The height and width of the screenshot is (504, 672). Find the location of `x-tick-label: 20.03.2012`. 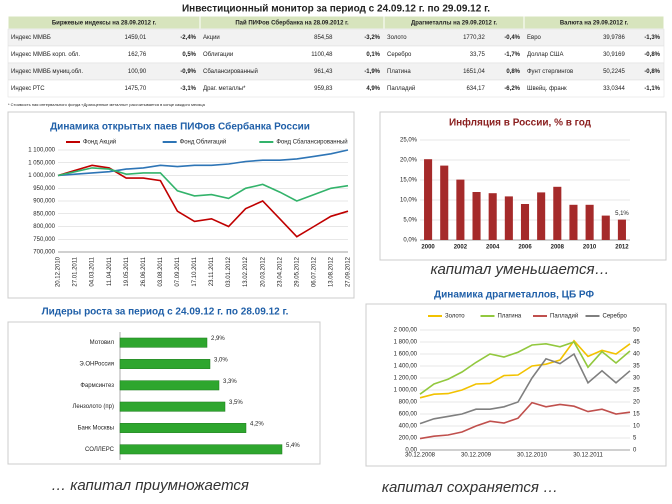

x-tick-label: 20.03.2012 is located at coordinates (263, 271).